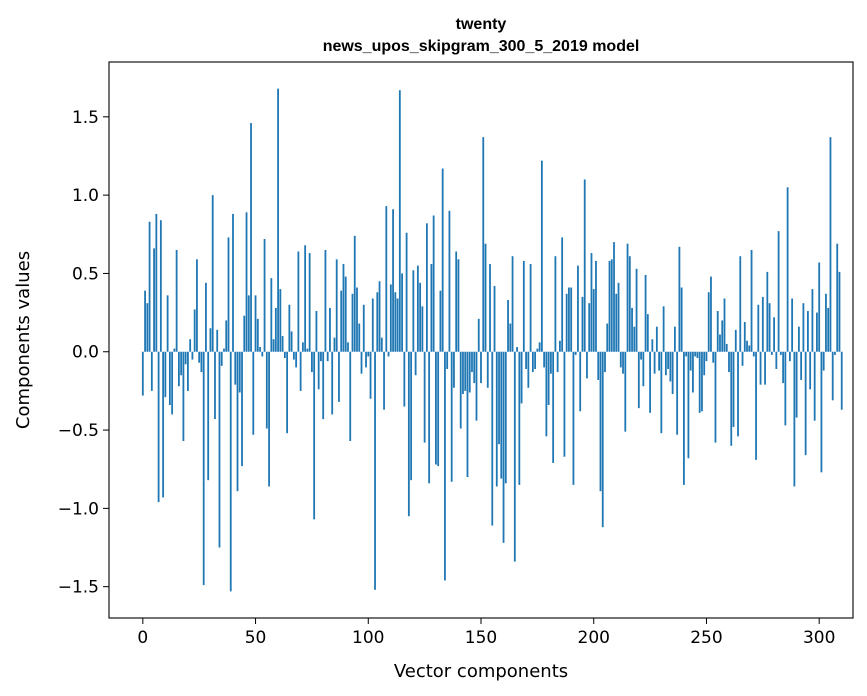 This screenshot has height=696, width=867. Describe the element at coordinates (85, 274) in the screenshot. I see `y-tick-label-4: 0.5` at that location.